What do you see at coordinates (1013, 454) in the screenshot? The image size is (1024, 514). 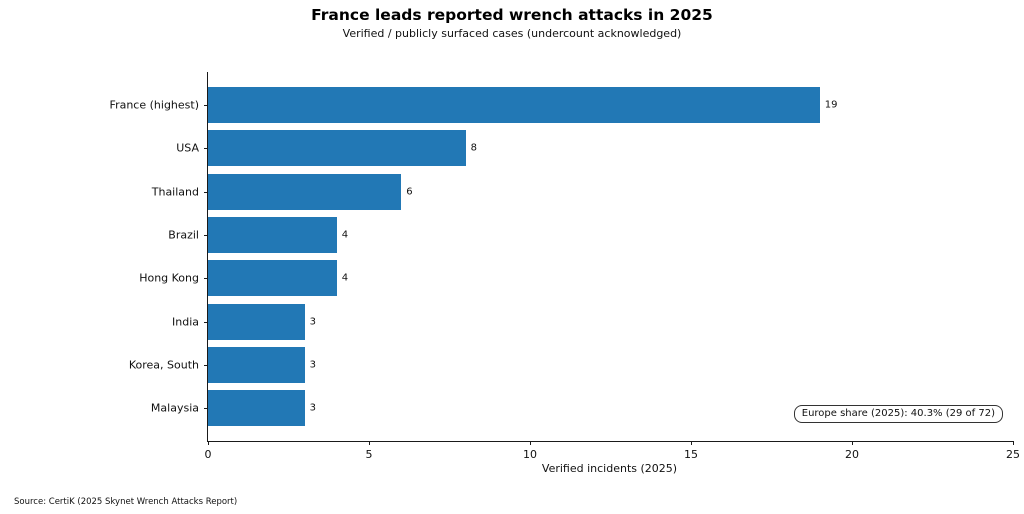 I see `x-tick-label: 25` at bounding box center [1013, 454].